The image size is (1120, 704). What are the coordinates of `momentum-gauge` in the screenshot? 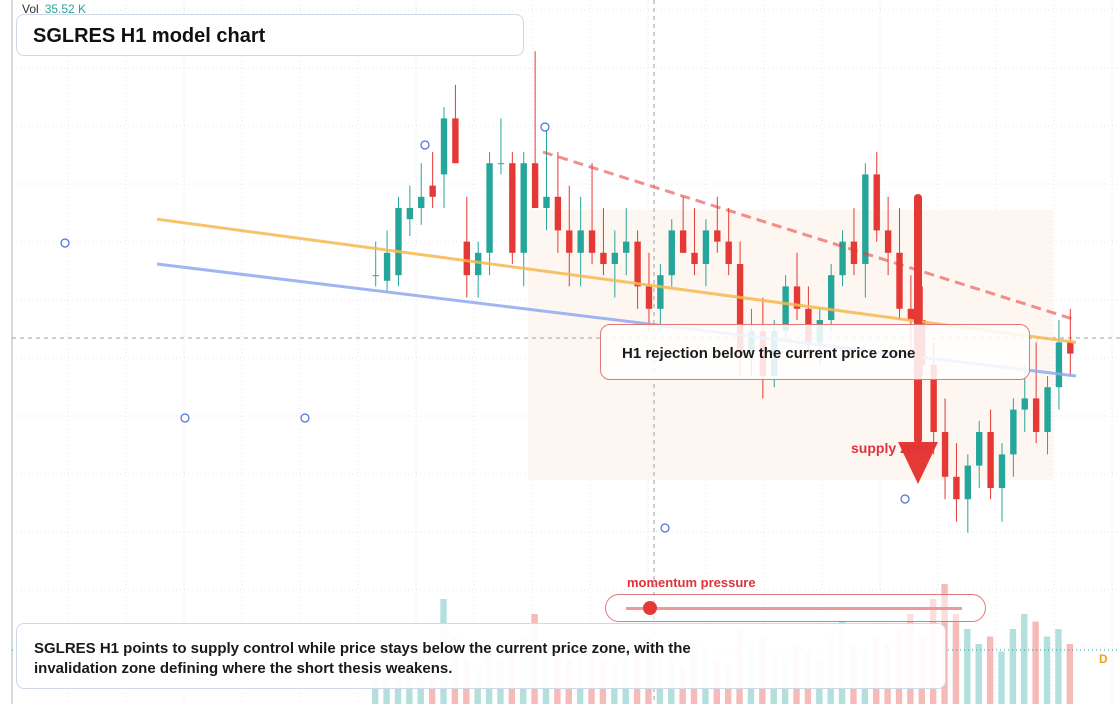 It's located at (795, 608).